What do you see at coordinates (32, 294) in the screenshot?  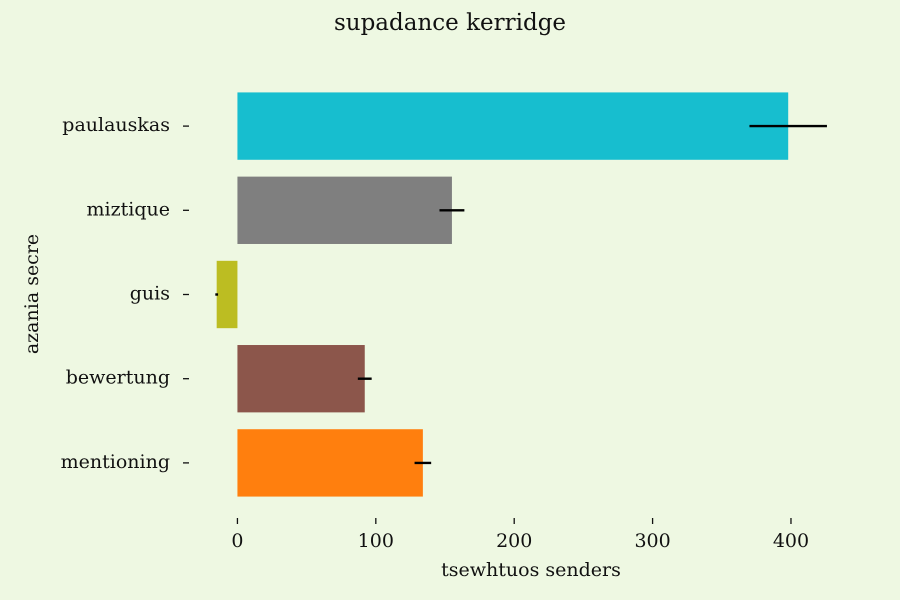 I see `y-axis-label: azania secre` at bounding box center [32, 294].